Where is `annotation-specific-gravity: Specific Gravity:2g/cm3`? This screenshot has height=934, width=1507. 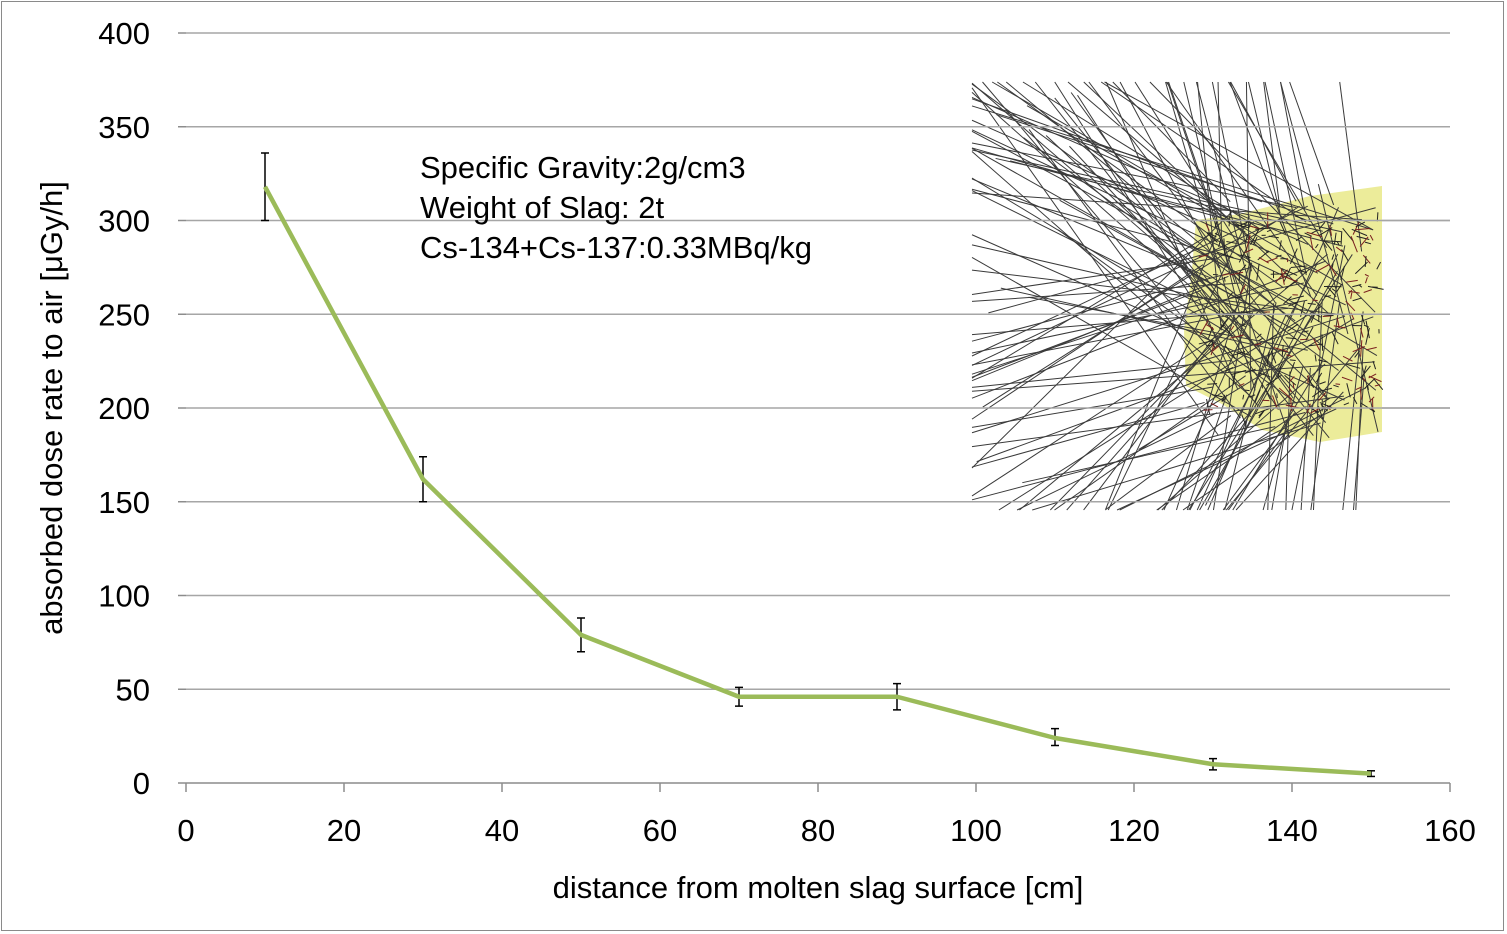 annotation-specific-gravity: Specific Gravity:2g/cm3 is located at coordinates (583, 167).